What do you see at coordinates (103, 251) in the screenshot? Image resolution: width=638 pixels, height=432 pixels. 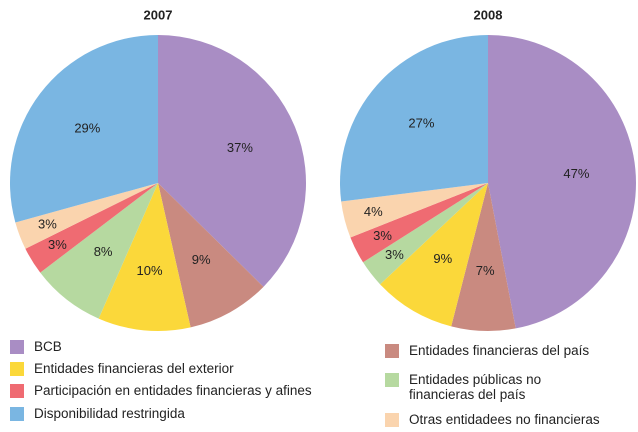 I see `value-label: 8%` at bounding box center [103, 251].